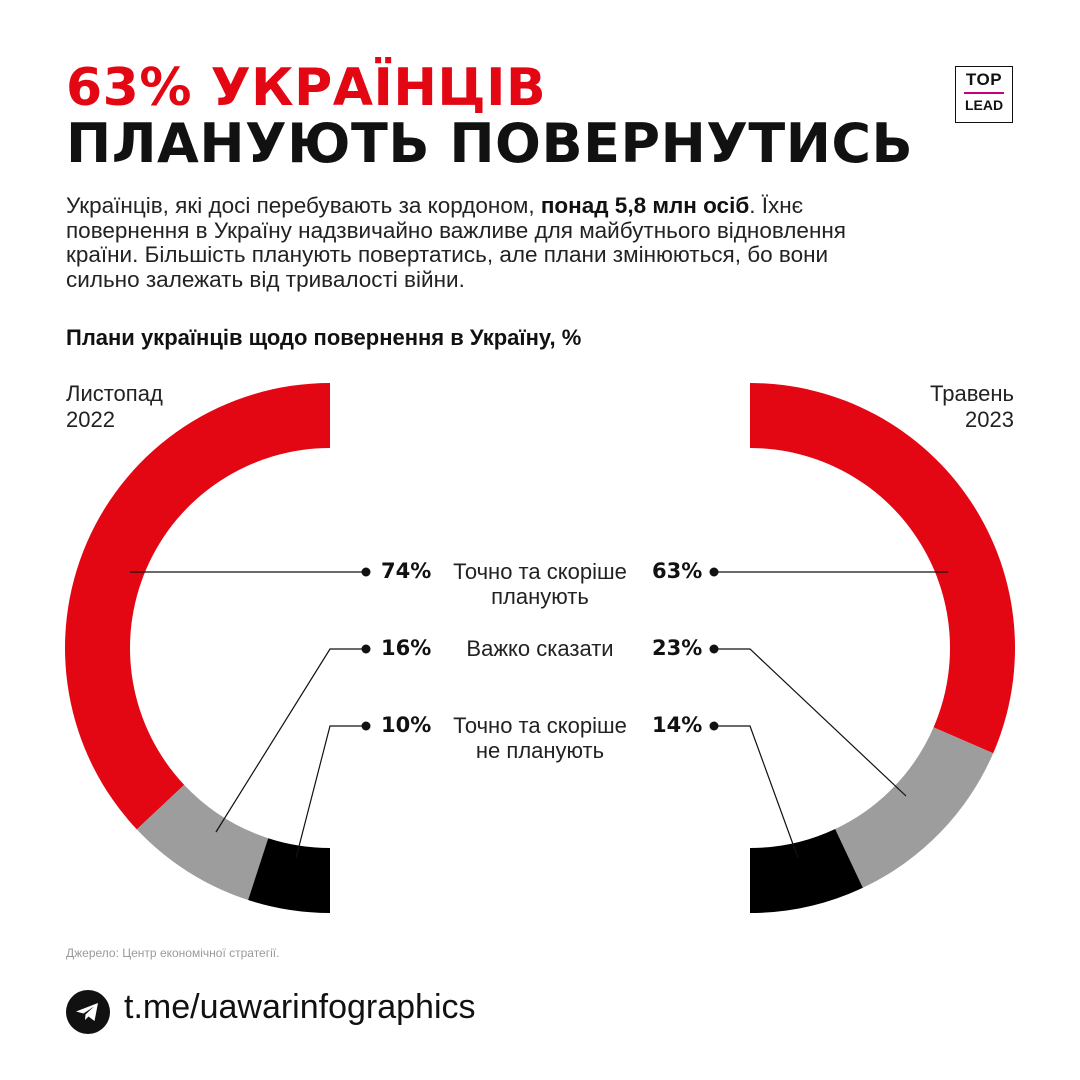 This screenshot has height=1080, width=1080. I want to click on category-unsure-text: Важко сказати, so click(540, 648).